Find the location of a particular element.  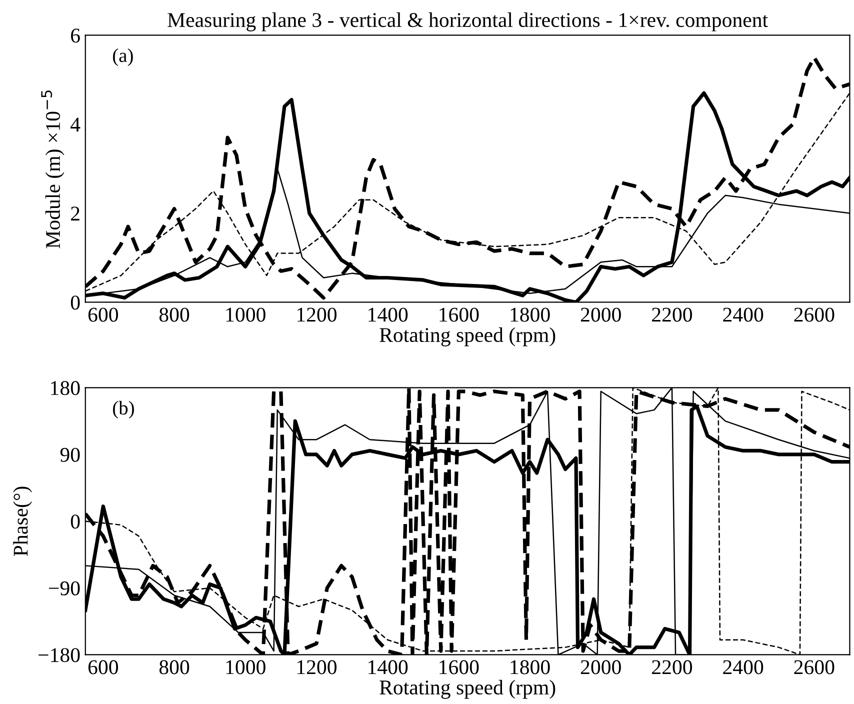

y-tick-label: 4 is located at coordinates (75, 125).